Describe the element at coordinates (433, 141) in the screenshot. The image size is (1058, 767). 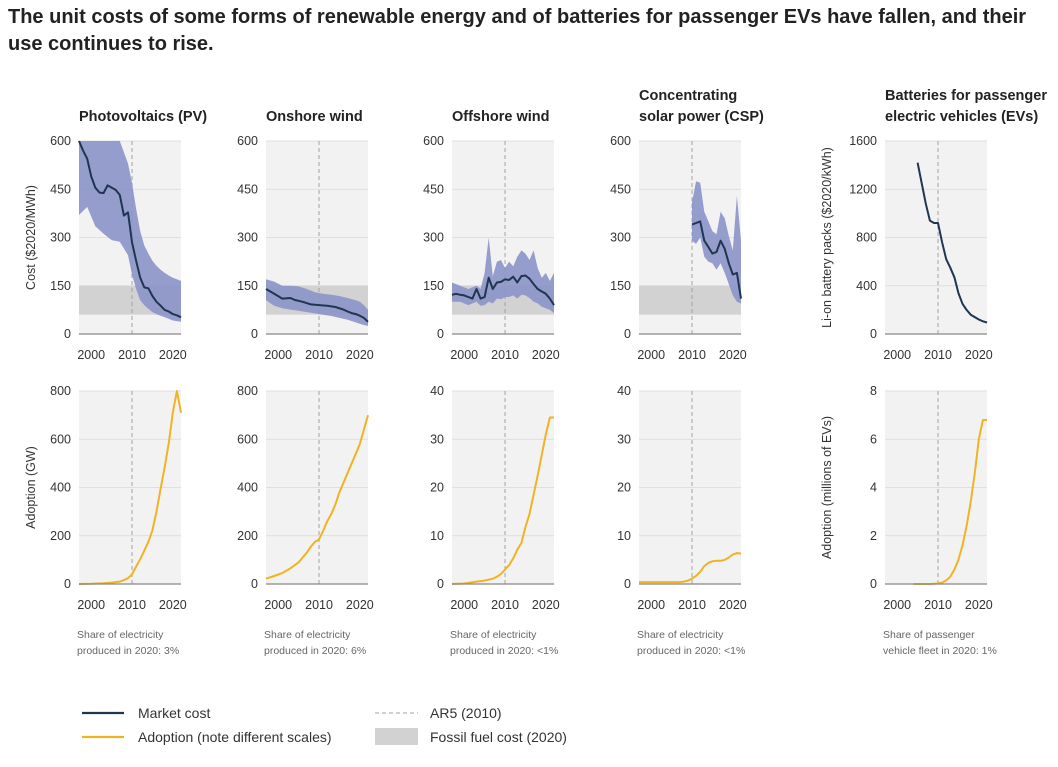
I see `offshore-cost-ytick-label: 600` at that location.